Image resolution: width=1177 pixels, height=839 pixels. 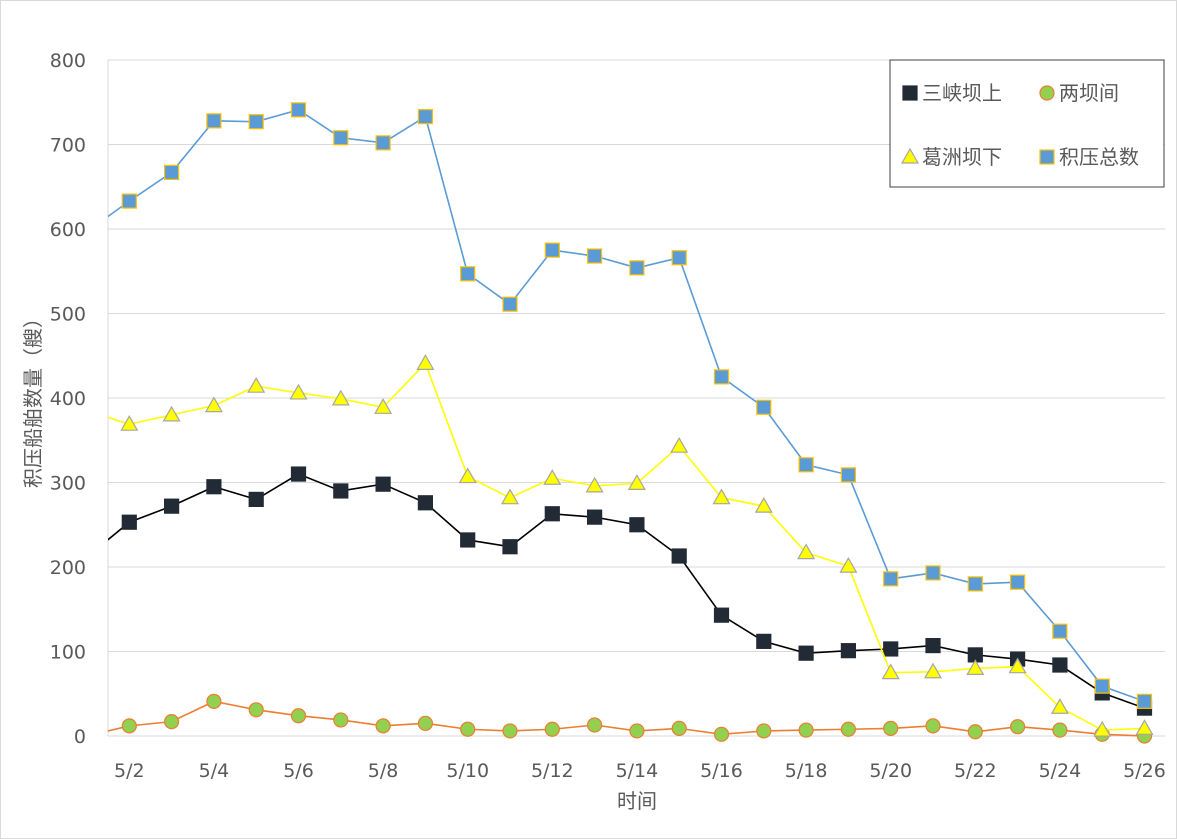 I want to click on x-tick-label: 5/4, so click(x=214, y=771).